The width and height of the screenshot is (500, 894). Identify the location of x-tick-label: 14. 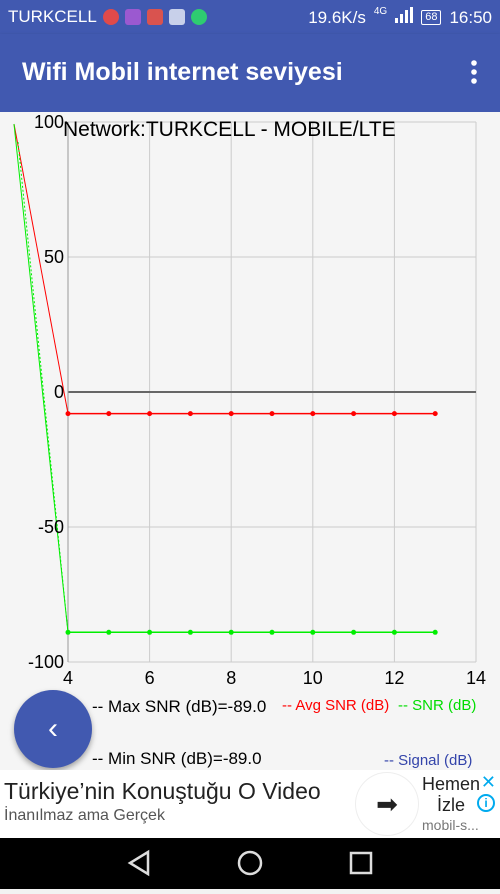
(476, 678).